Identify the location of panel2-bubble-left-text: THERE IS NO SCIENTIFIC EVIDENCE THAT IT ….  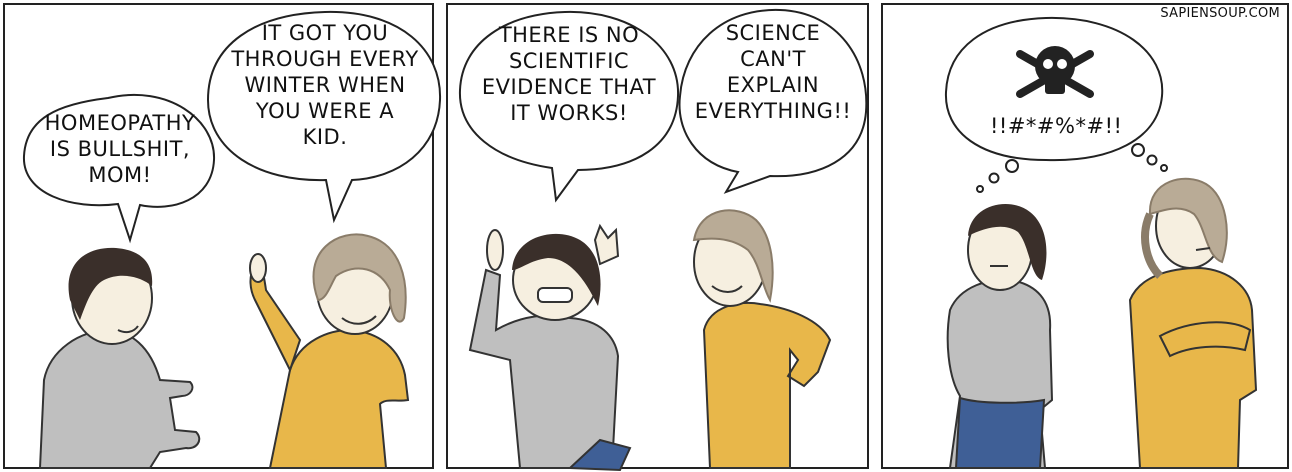
(569, 74).